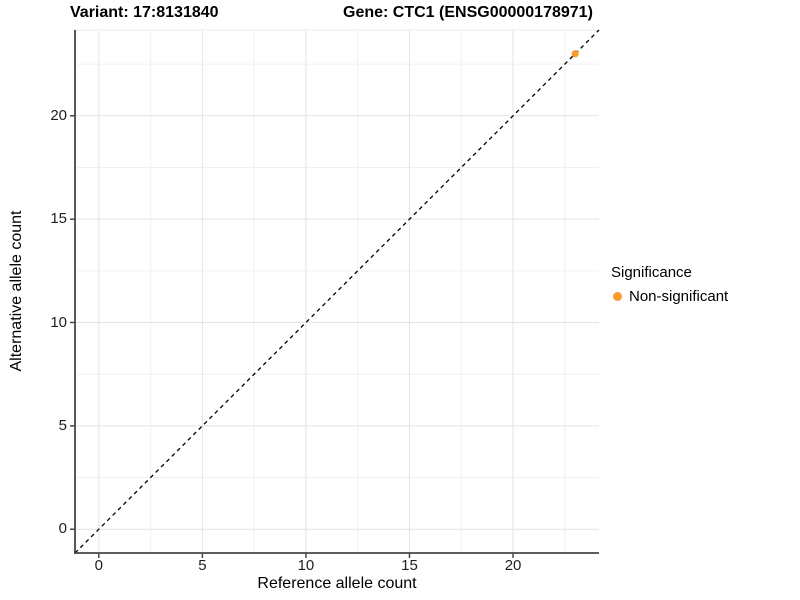 This screenshot has height=600, width=800. Describe the element at coordinates (98, 565) in the screenshot. I see `x-tick-label: 0` at that location.